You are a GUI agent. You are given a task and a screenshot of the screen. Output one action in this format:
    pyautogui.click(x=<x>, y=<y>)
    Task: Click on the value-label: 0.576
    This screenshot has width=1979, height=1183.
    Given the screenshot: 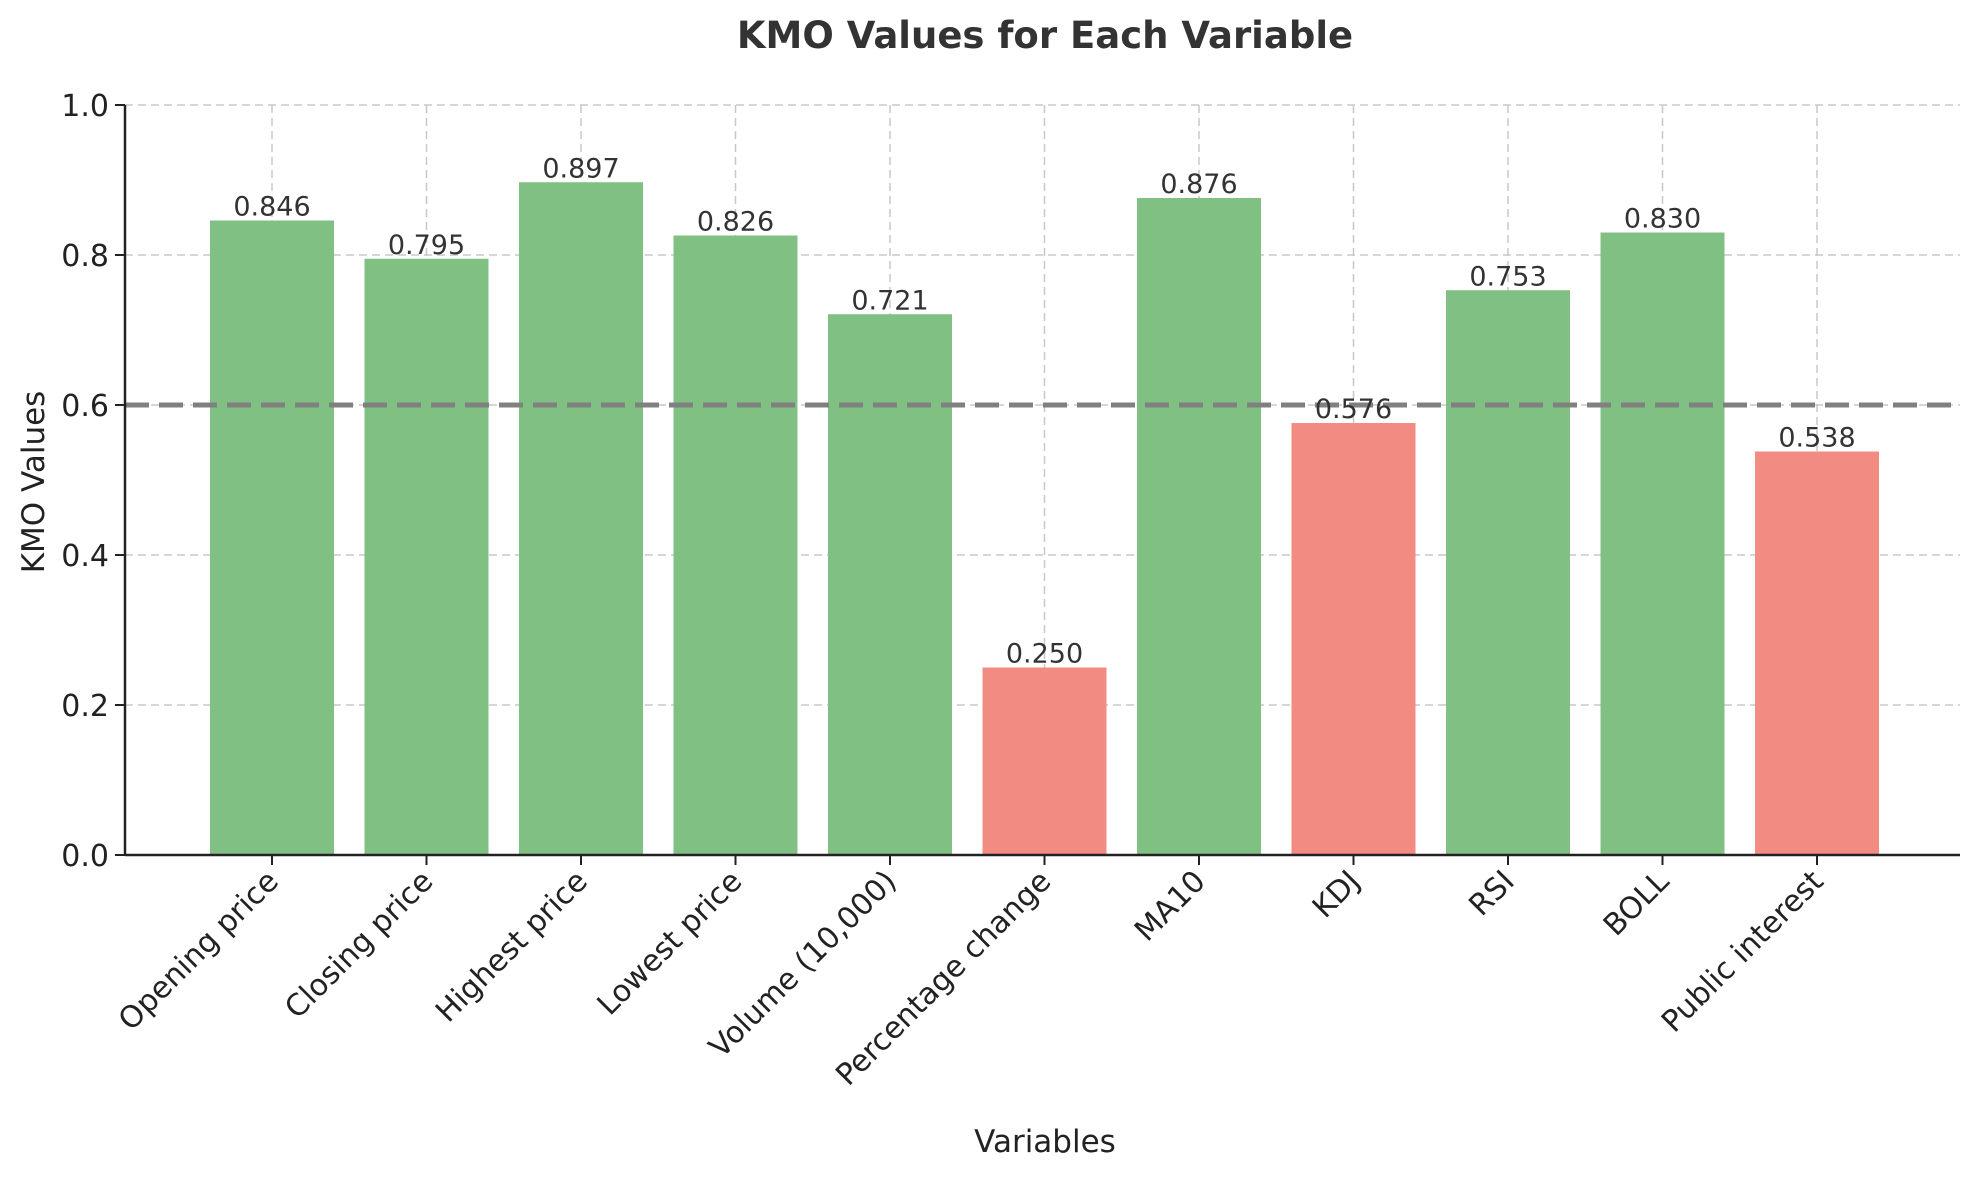 What is the action you would take?
    pyautogui.click(x=1353, y=409)
    